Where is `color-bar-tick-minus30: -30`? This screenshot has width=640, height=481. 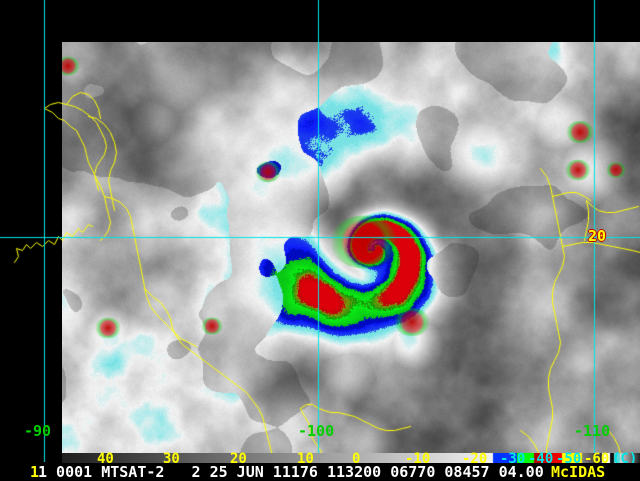 color-bar-tick-minus30: -30 is located at coordinates (513, 459).